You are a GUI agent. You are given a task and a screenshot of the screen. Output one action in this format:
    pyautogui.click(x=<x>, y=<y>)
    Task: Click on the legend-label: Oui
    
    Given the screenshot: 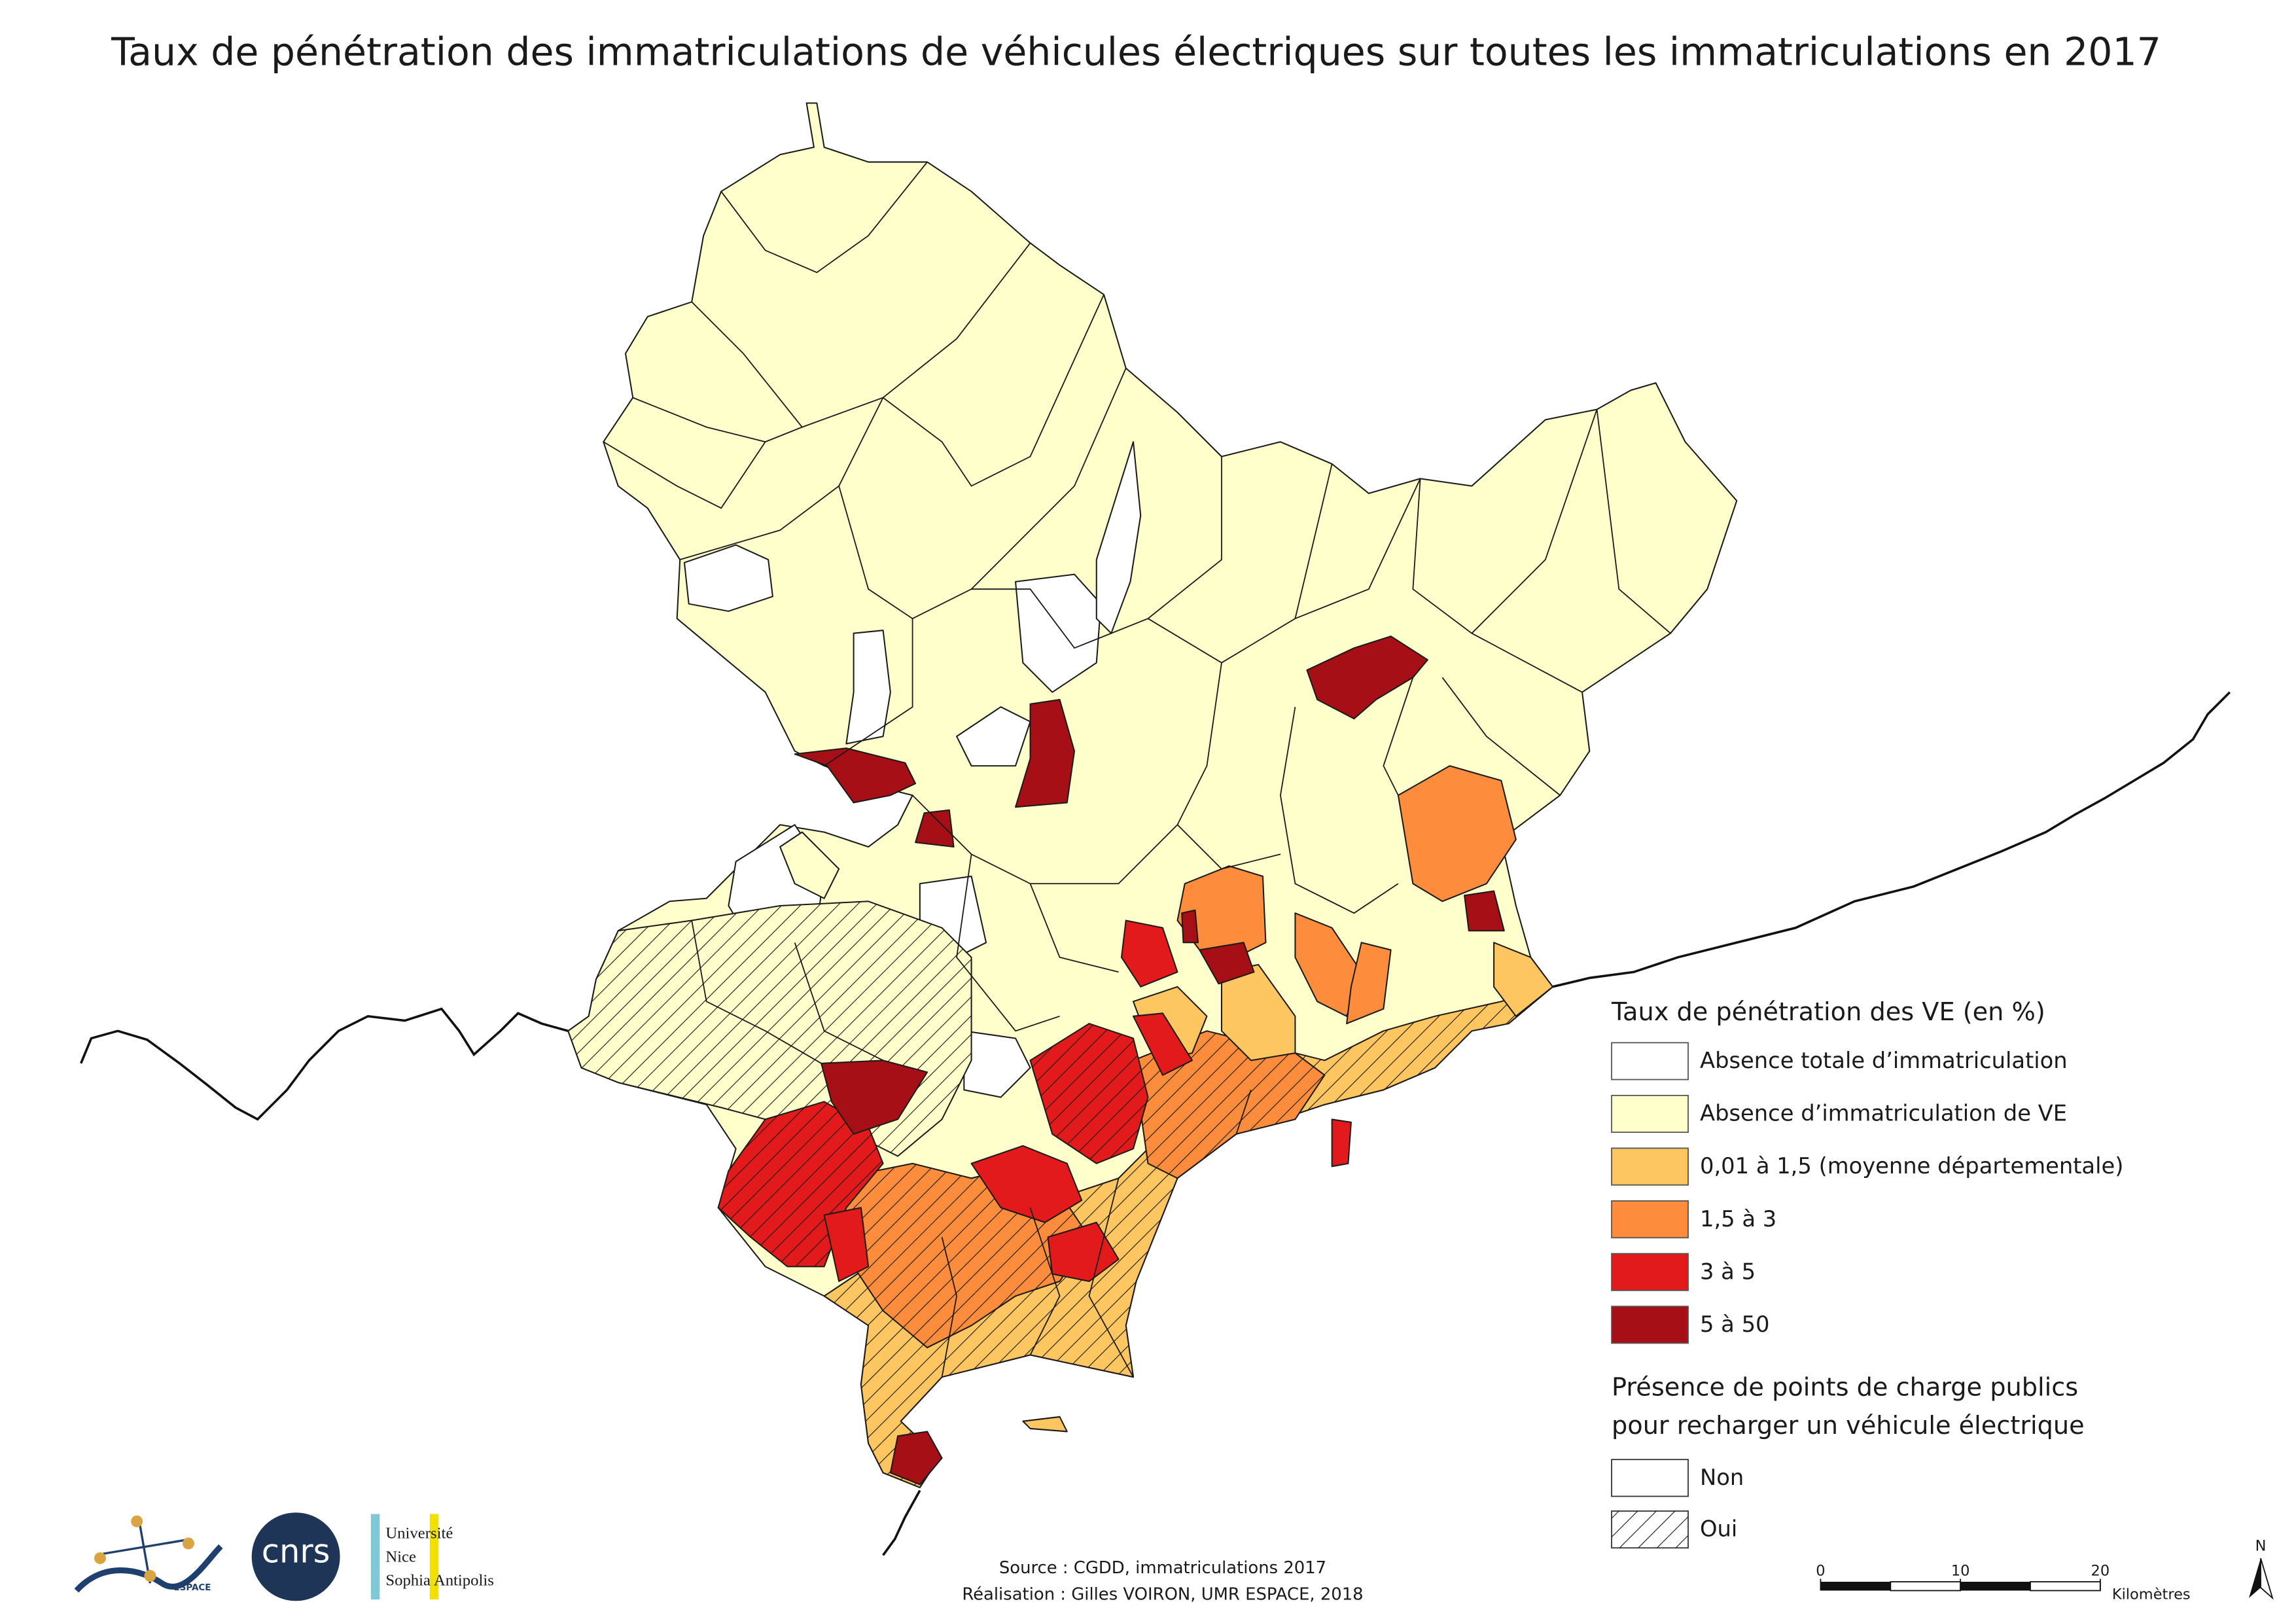 What is the action you would take?
    pyautogui.click(x=1718, y=1529)
    